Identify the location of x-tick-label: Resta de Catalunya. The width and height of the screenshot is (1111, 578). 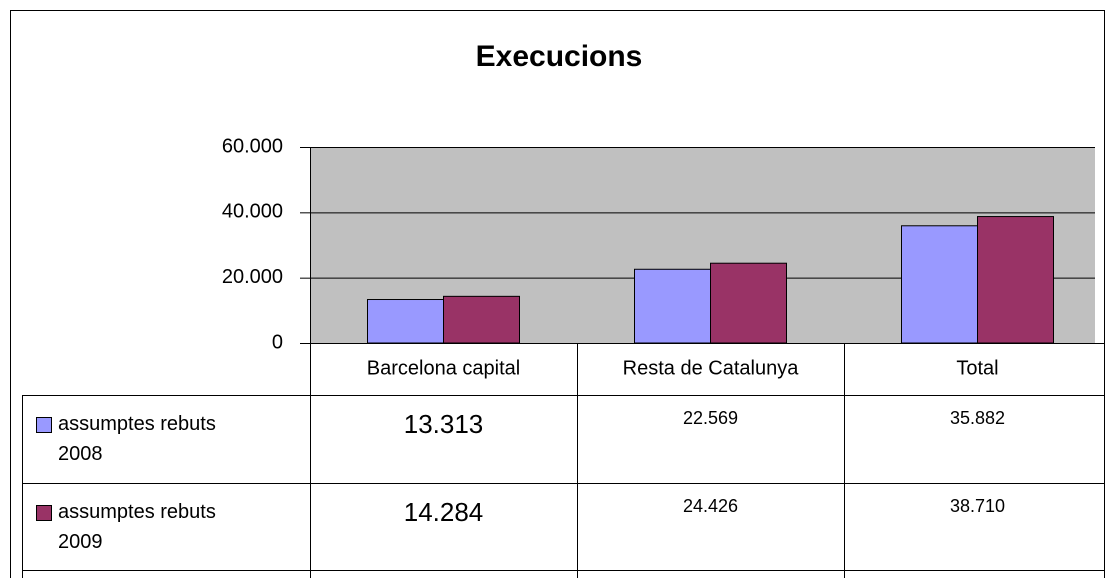
(711, 368).